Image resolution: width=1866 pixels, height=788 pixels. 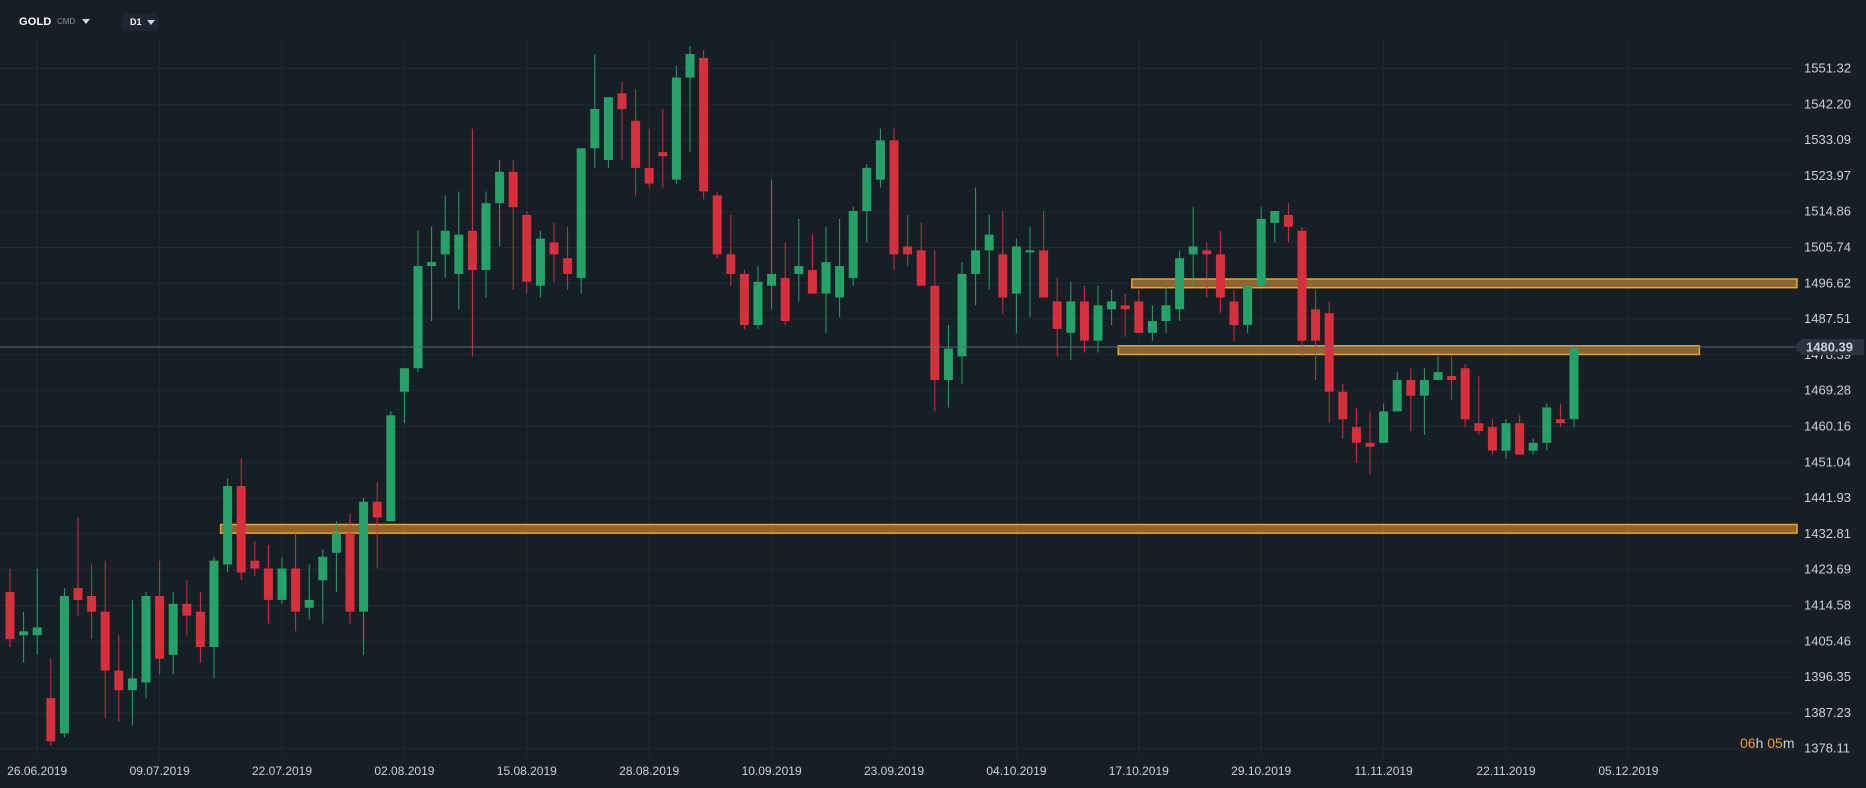 What do you see at coordinates (1383, 771) in the screenshot?
I see `date-tick-label: 11.11.2019` at bounding box center [1383, 771].